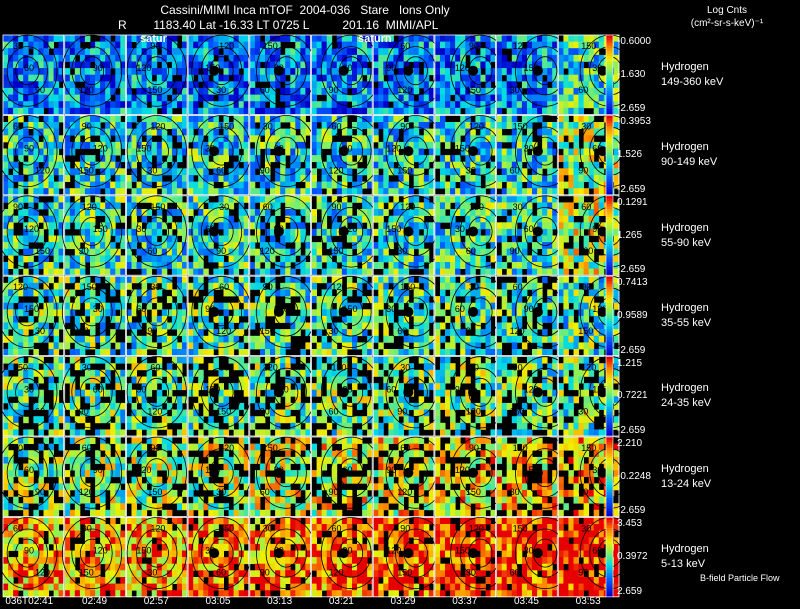 This screenshot has height=609, width=800. What do you see at coordinates (93, 396) in the screenshot?
I see `heatmap-panel-r4-c1: 30 60 90` at bounding box center [93, 396].